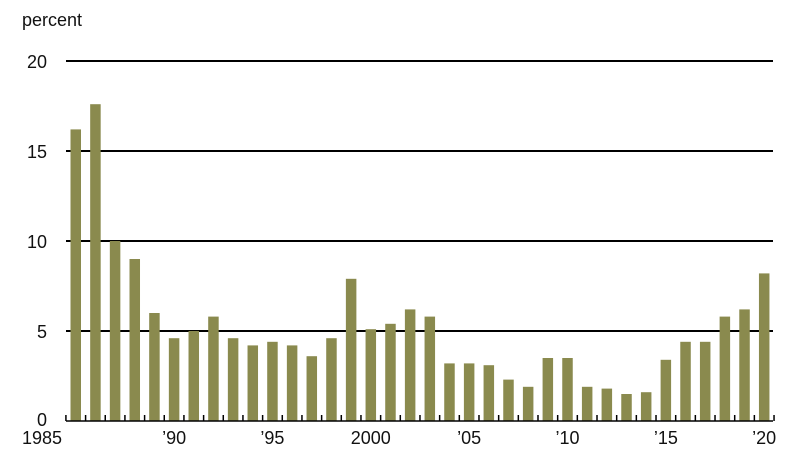 This screenshot has height=476, width=800. What do you see at coordinates (410, 365) in the screenshot?
I see `bar-2002` at bounding box center [410, 365].